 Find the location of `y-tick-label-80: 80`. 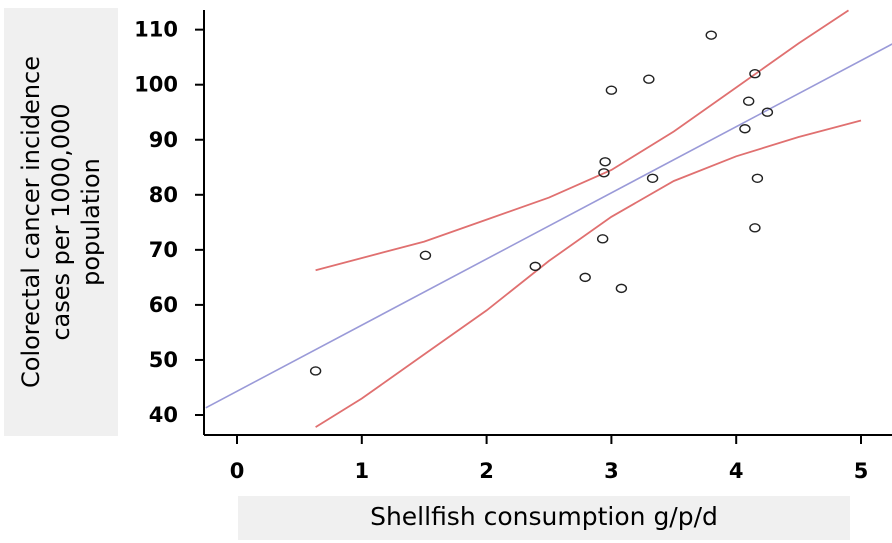

y-tick-label-80: 80 is located at coordinates (163, 195).